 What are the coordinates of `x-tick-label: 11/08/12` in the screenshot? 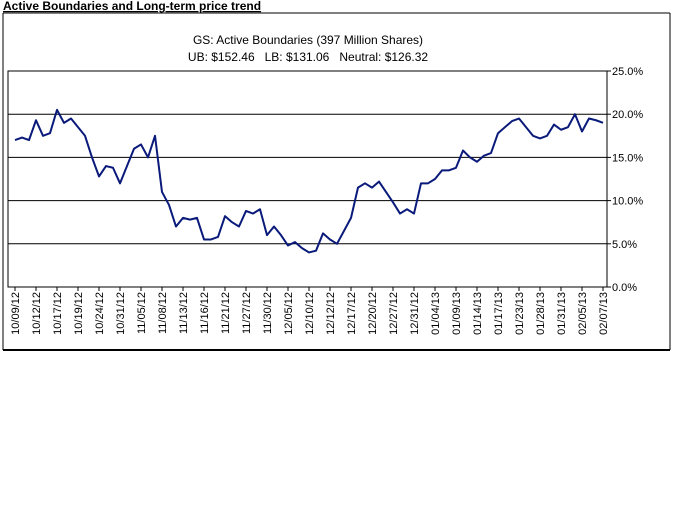 It's located at (163, 313).